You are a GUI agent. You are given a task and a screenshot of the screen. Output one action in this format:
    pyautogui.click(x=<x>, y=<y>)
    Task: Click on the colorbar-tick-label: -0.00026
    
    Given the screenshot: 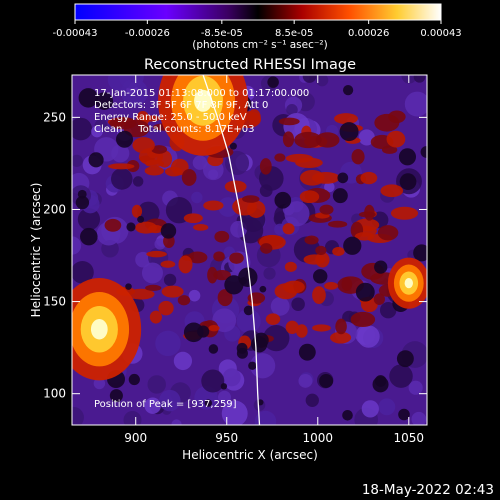 What is the action you would take?
    pyautogui.click(x=147, y=33)
    